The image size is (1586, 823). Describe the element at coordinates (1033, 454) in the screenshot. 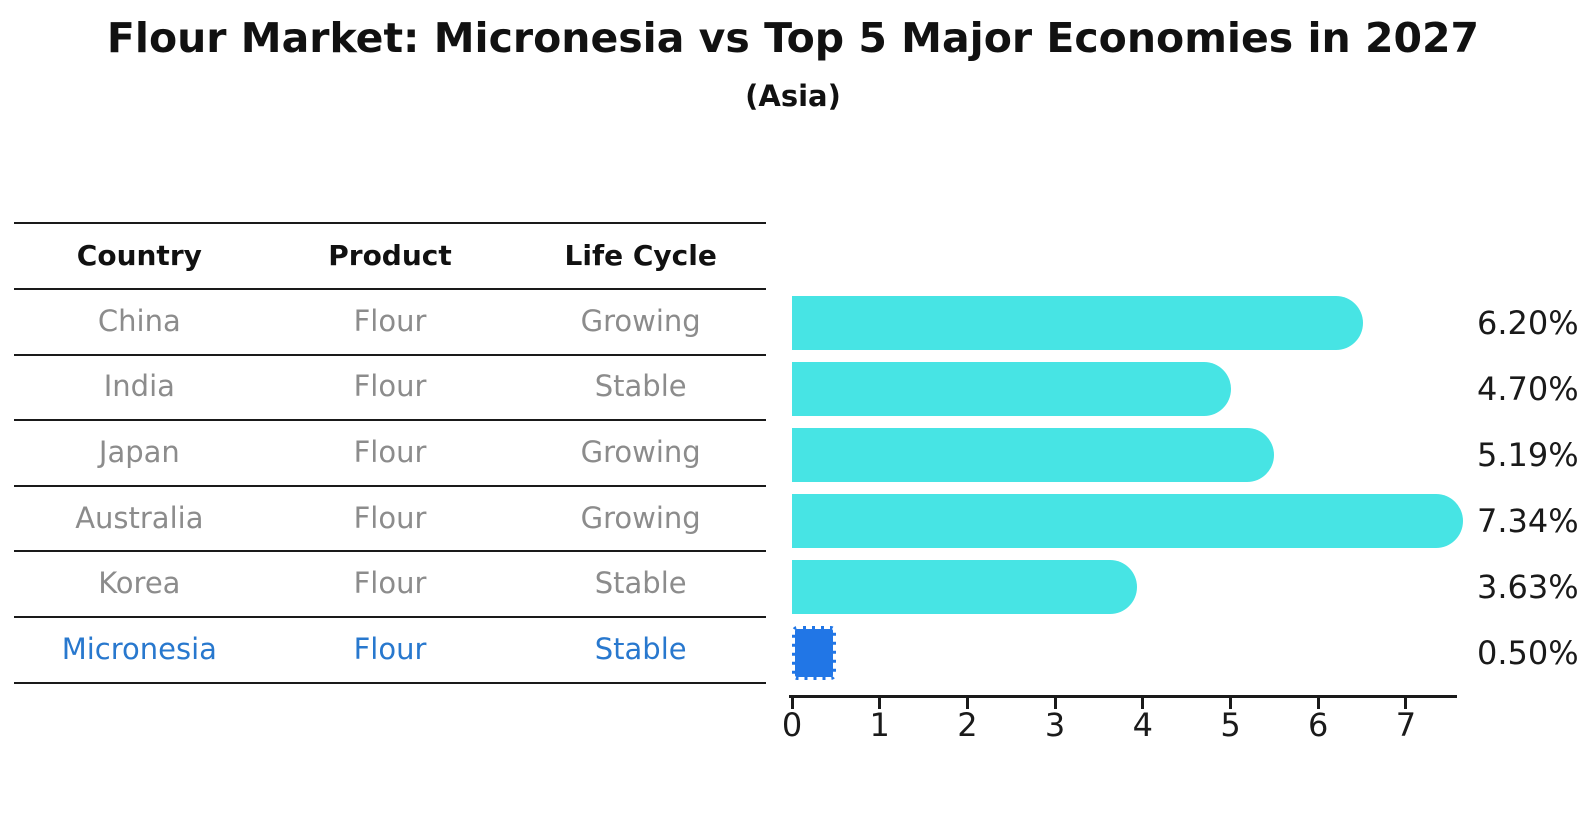

I see `bar-japan` at that location.